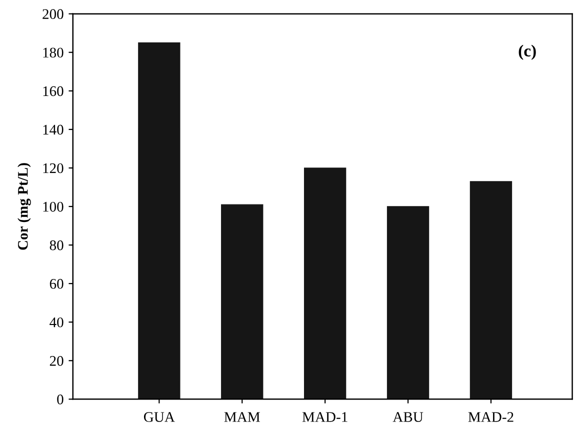 This screenshot has width=574, height=432. I want to click on x-tick-label: MAD-2, so click(491, 417).